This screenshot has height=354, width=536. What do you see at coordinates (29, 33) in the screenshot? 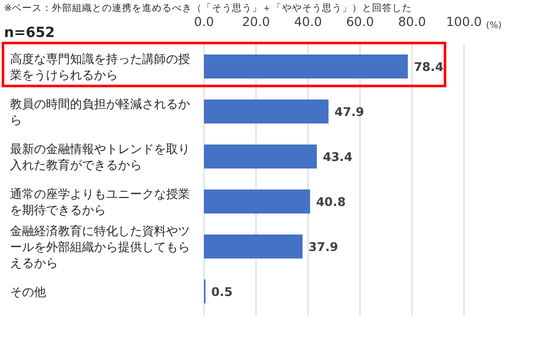
I see `text: n=652` at bounding box center [29, 33].